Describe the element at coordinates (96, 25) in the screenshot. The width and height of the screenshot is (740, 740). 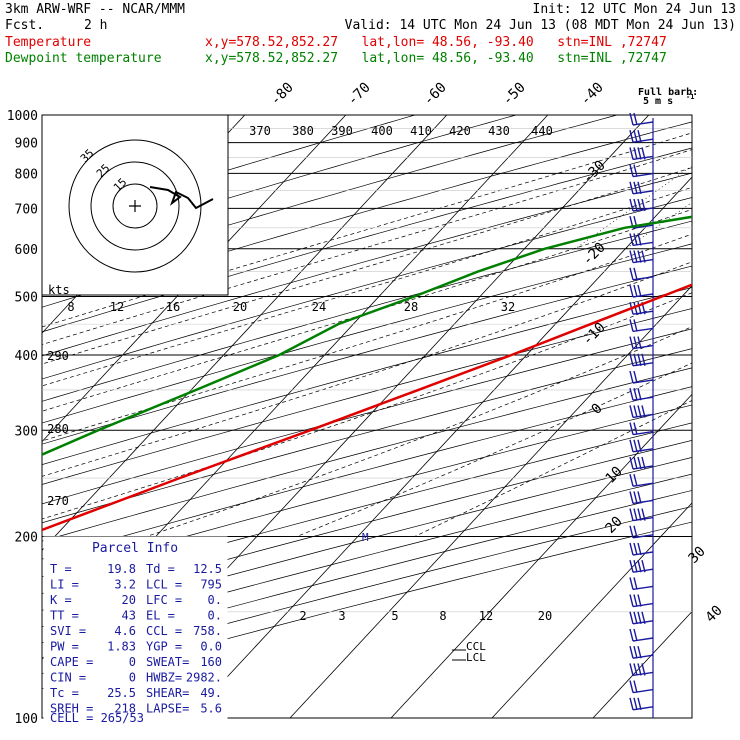
I see `forecast-hour: 2 h` at that location.